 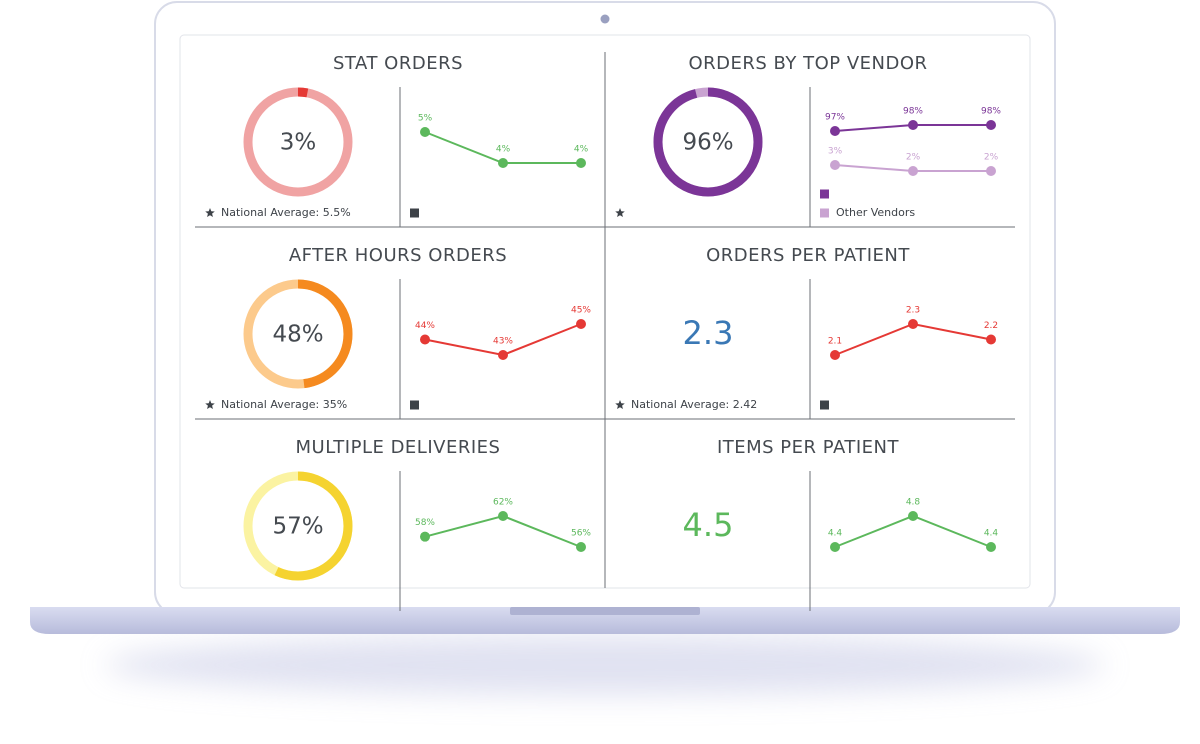 I want to click on kpi-value: 48%, so click(x=297, y=335).